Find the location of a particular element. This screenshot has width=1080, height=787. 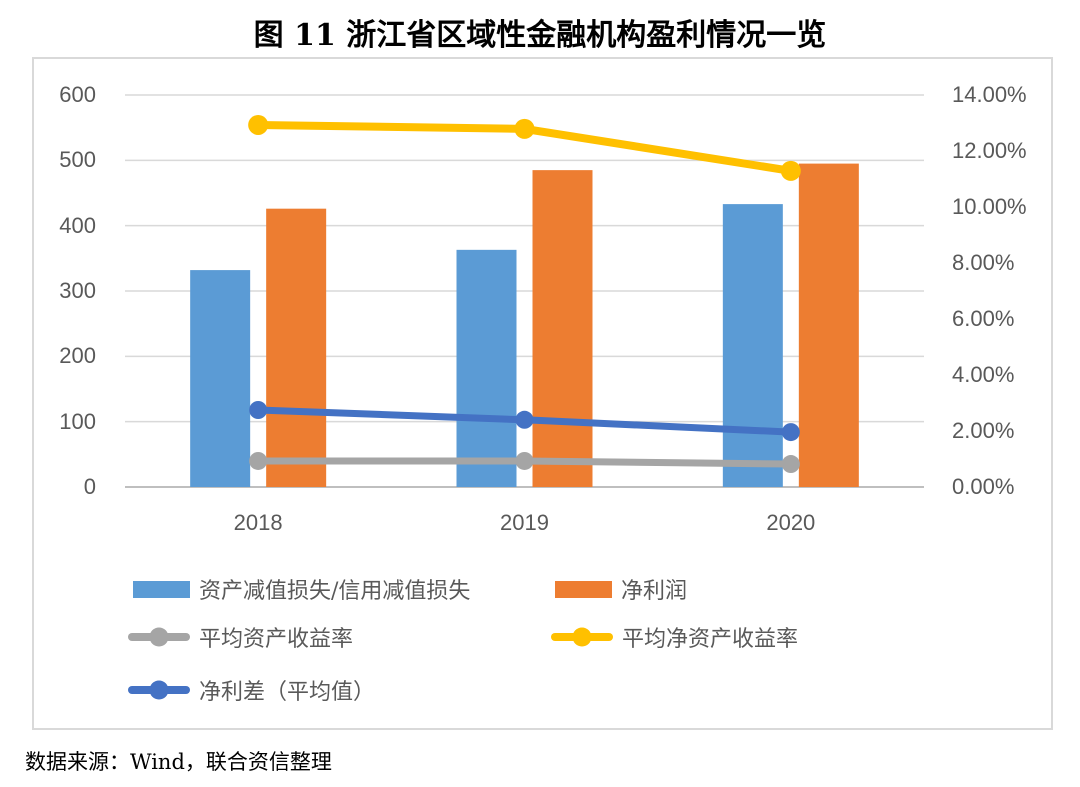

bar-net-profit-2018 is located at coordinates (296, 347).